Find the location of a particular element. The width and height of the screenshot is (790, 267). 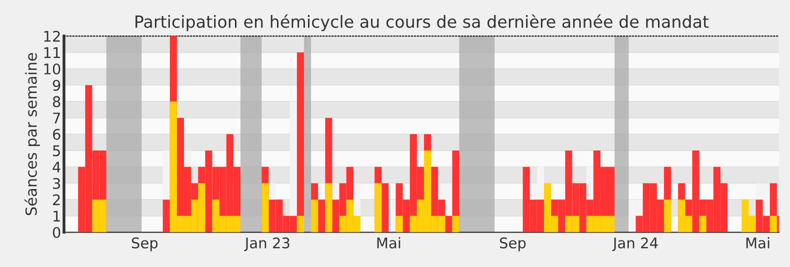

y-axis-title: Séances par semaine is located at coordinates (32, 134).